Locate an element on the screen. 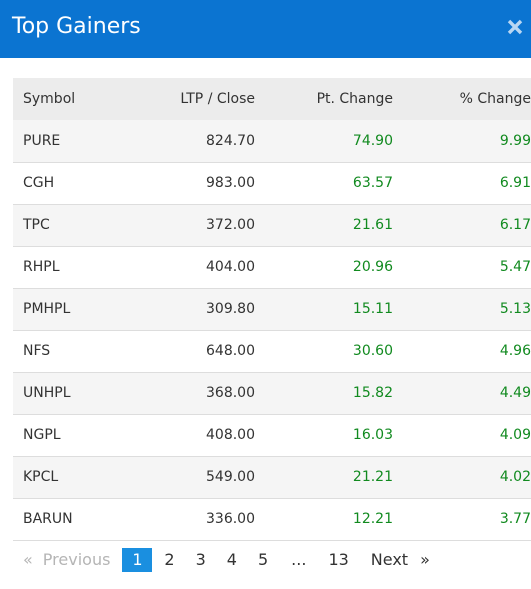  pct-change-cell: 6.17 is located at coordinates (515, 225).